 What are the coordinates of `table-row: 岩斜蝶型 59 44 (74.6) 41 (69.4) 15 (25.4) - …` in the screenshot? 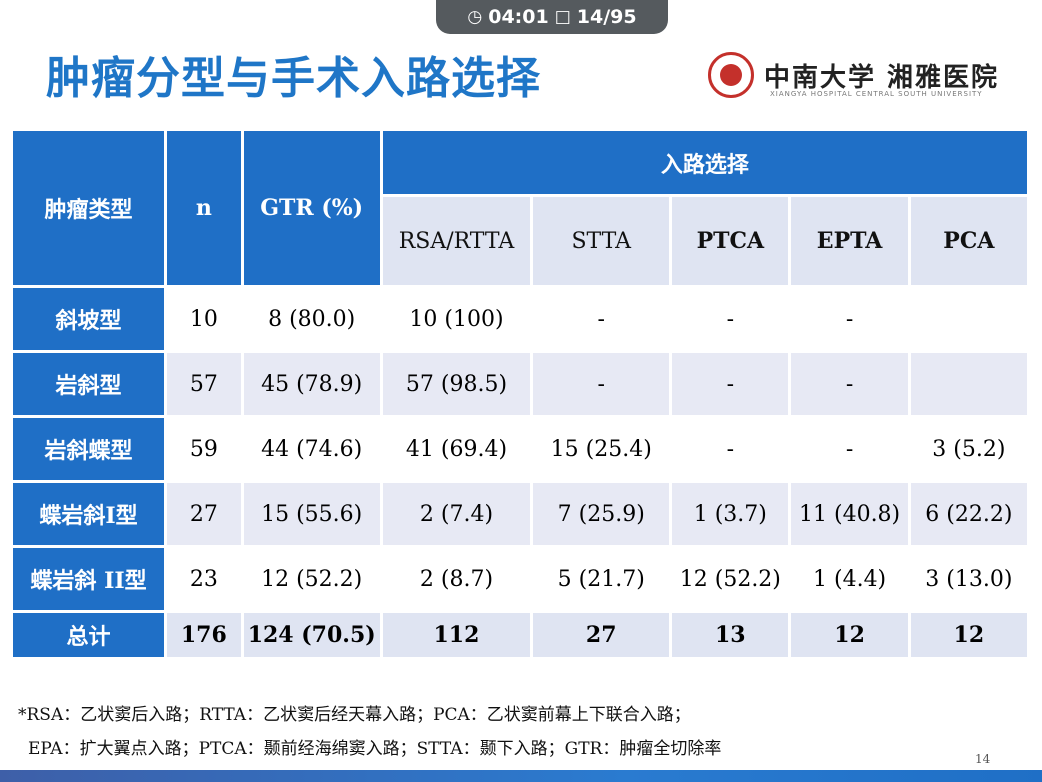 It's located at (520, 449).